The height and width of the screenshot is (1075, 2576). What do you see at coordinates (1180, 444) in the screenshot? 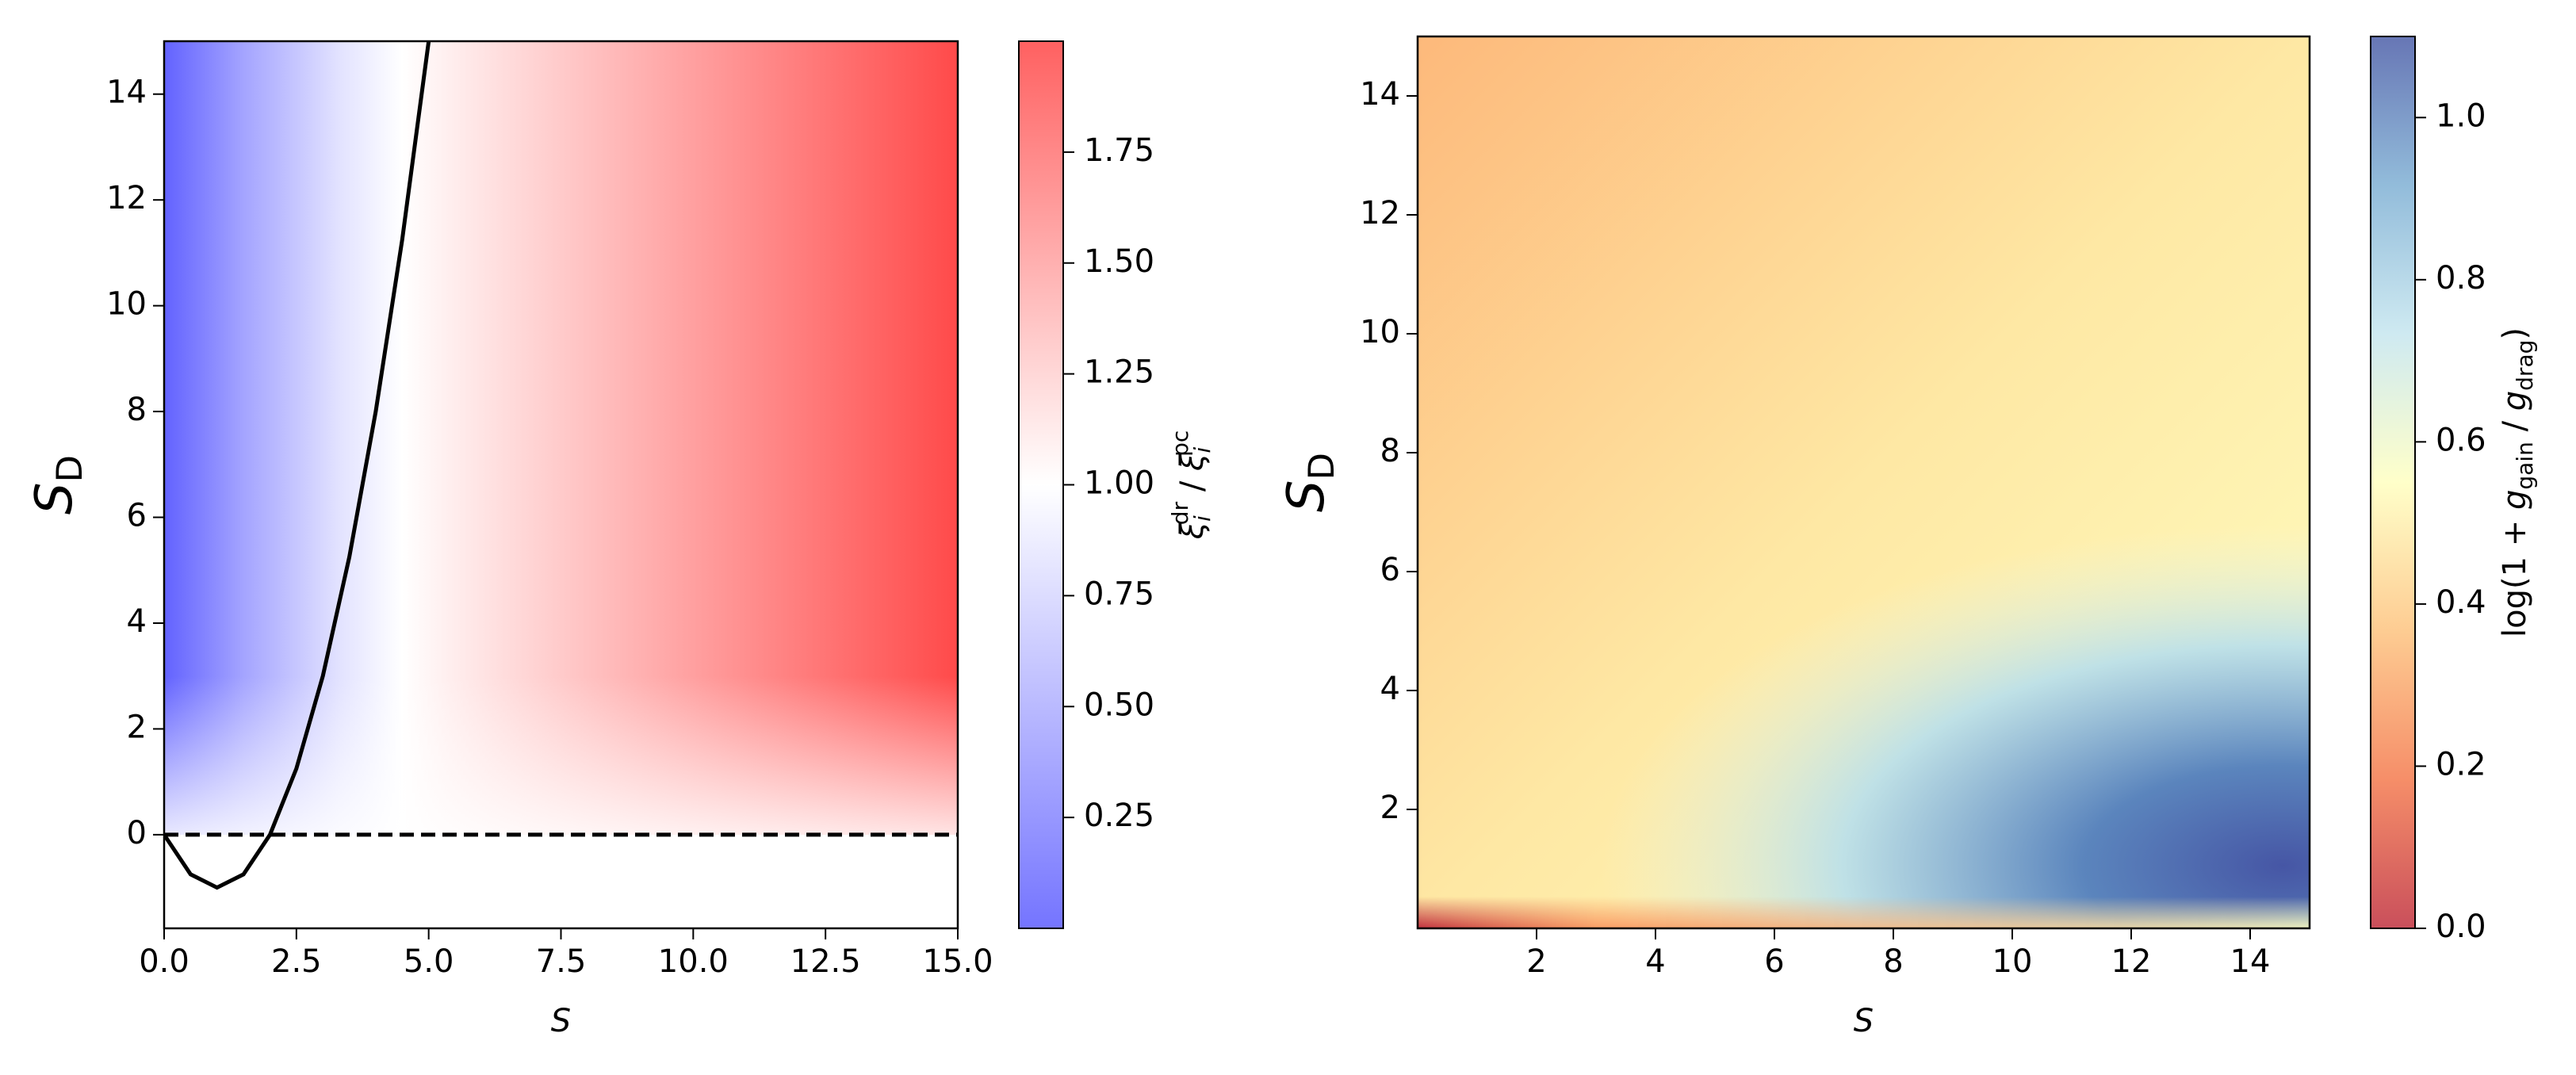
I see `label-part: pc` at bounding box center [1180, 444].